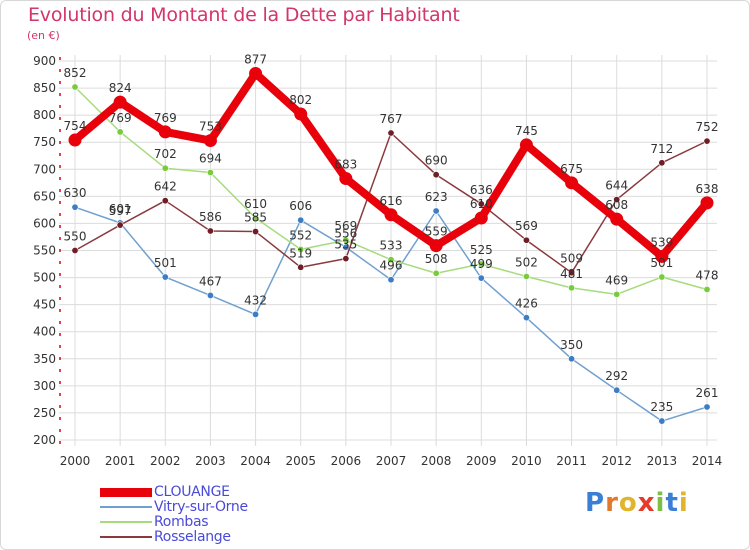 This screenshot has width=750, height=550. I want to click on data-label: 694, so click(210, 159).